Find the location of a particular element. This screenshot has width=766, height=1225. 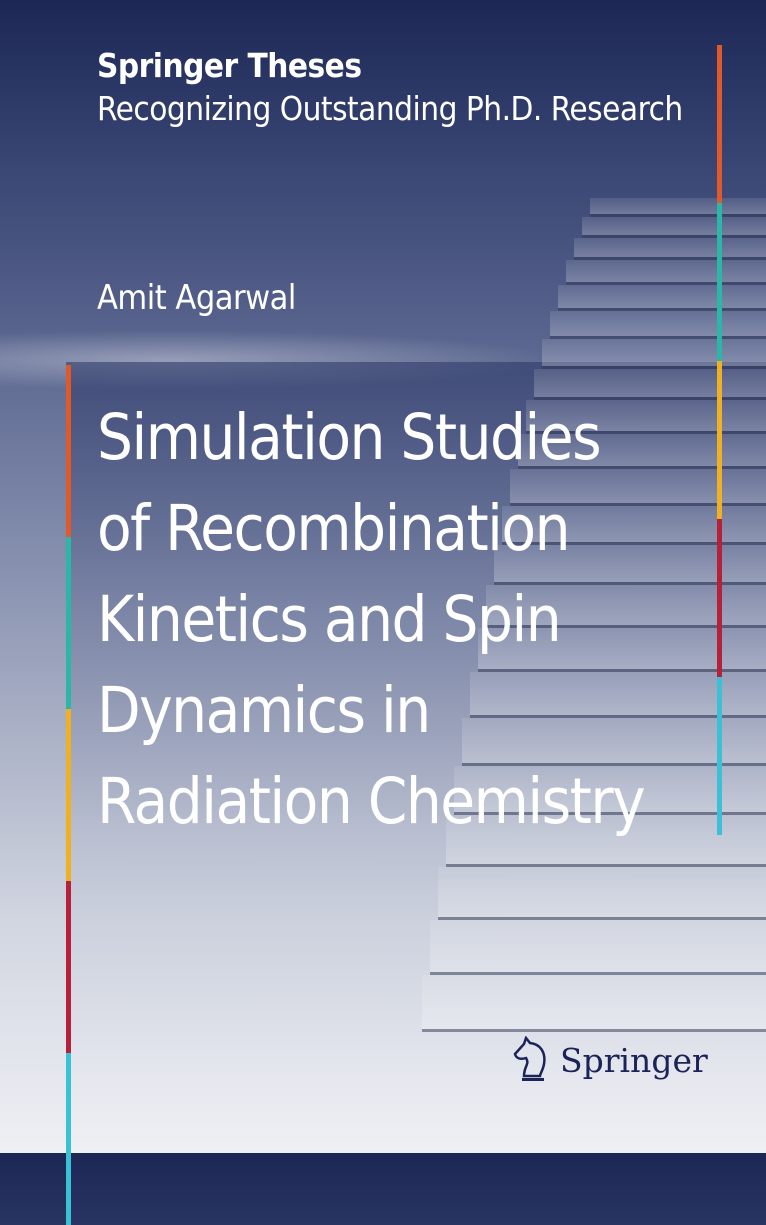

title-line: Radiation Chemistry is located at coordinates (371, 801).